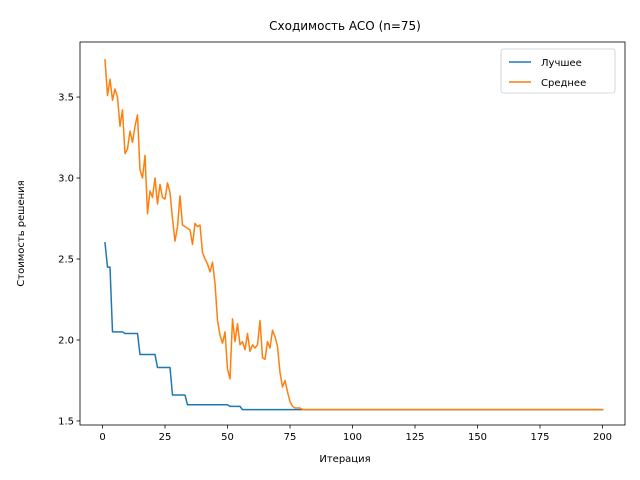 The width and height of the screenshot is (640, 480). I want to click on x-tick-label: 0, so click(102, 437).